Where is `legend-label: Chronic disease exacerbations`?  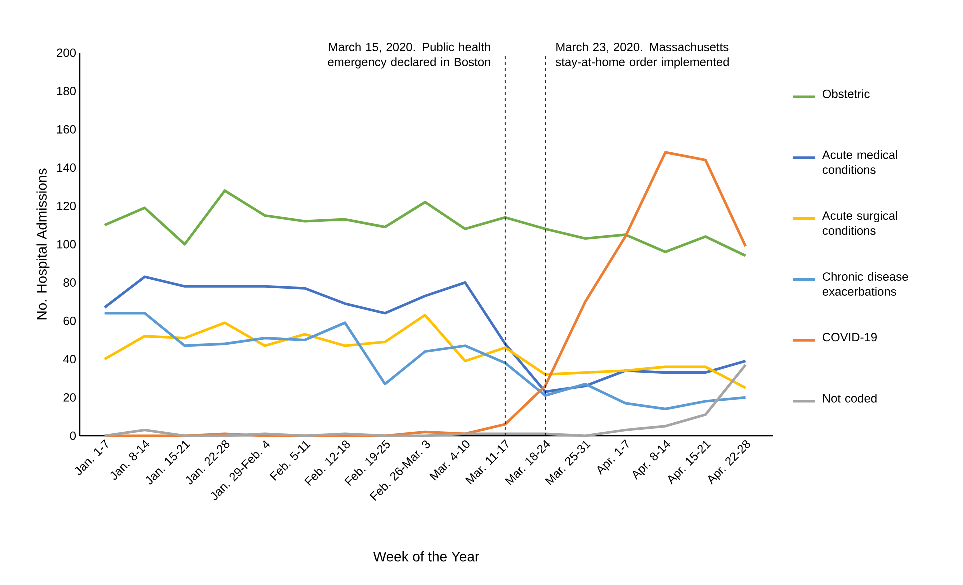
legend-label: Chronic disease exacerbations is located at coordinates (865, 284).